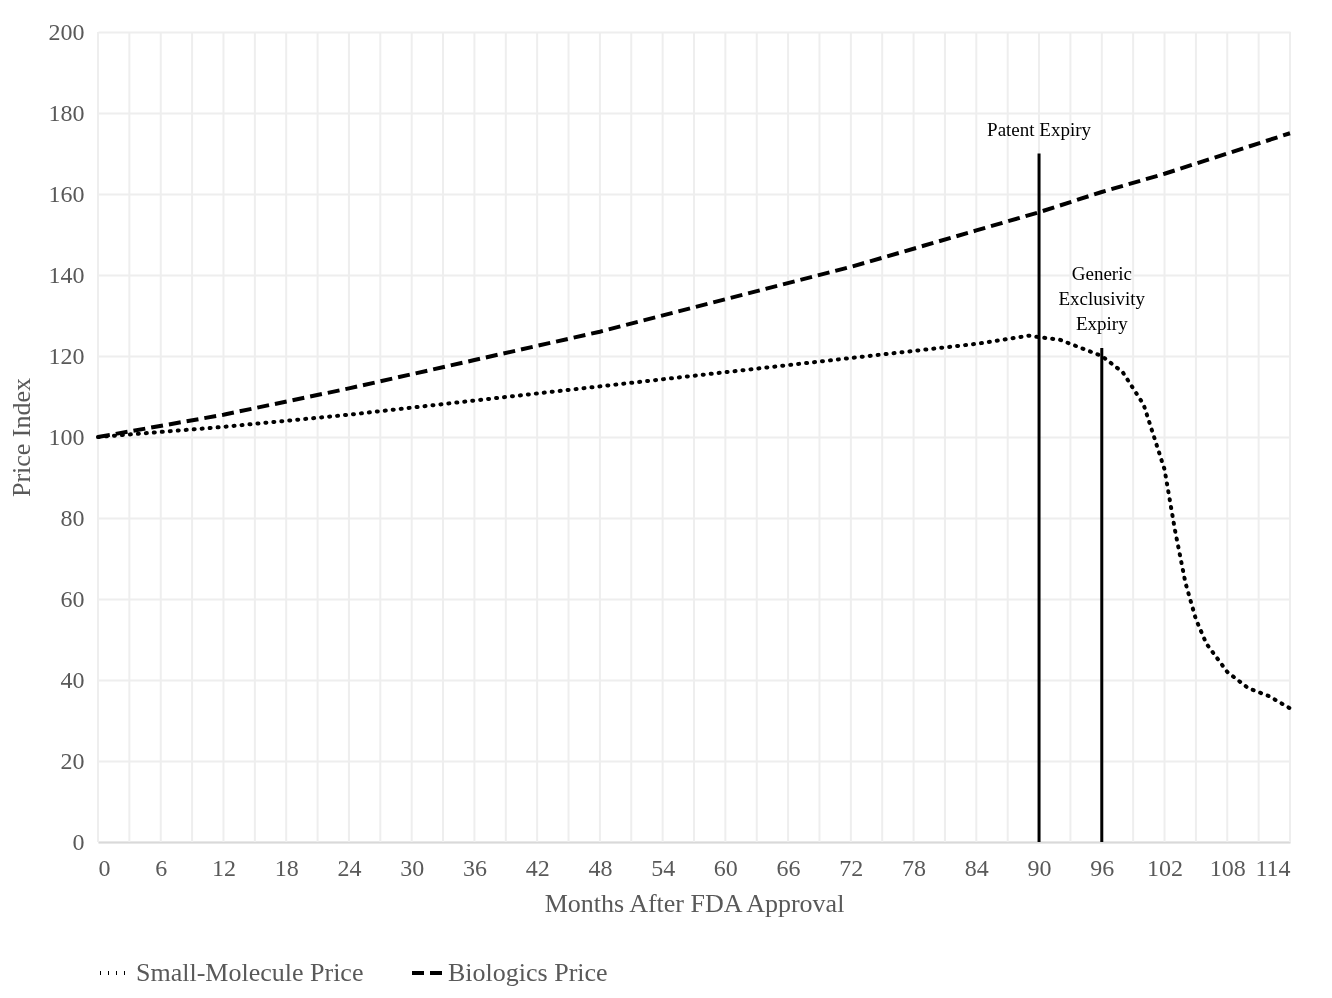  Describe the element at coordinates (250, 972) in the screenshot. I see `legend-label: Small-Molecule Price` at that location.